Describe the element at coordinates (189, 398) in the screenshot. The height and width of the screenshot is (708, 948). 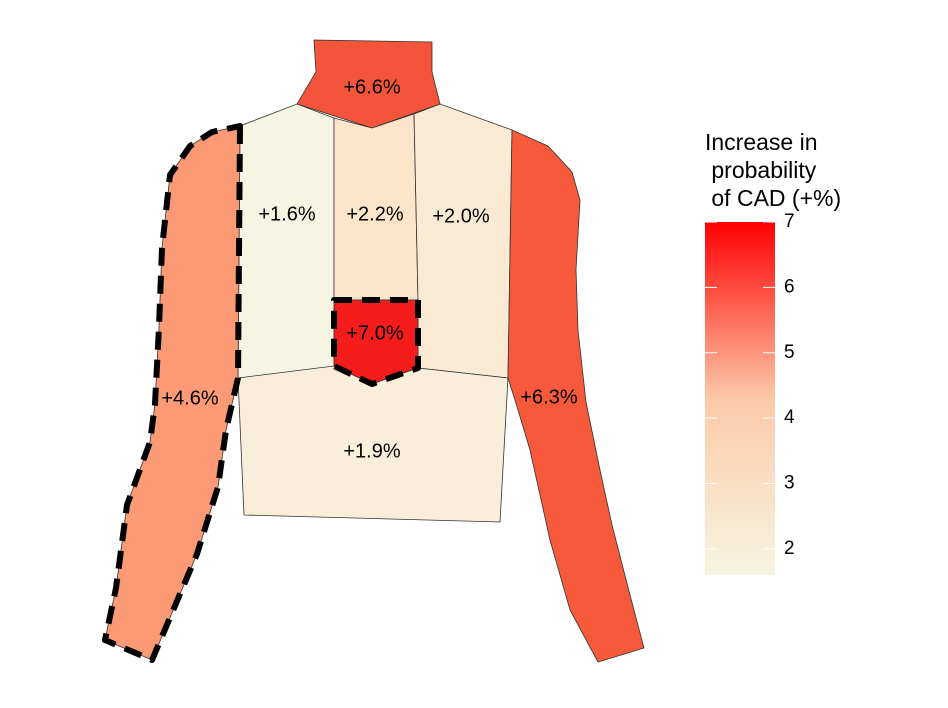
I see `label-left-arm: +4.6%` at that location.